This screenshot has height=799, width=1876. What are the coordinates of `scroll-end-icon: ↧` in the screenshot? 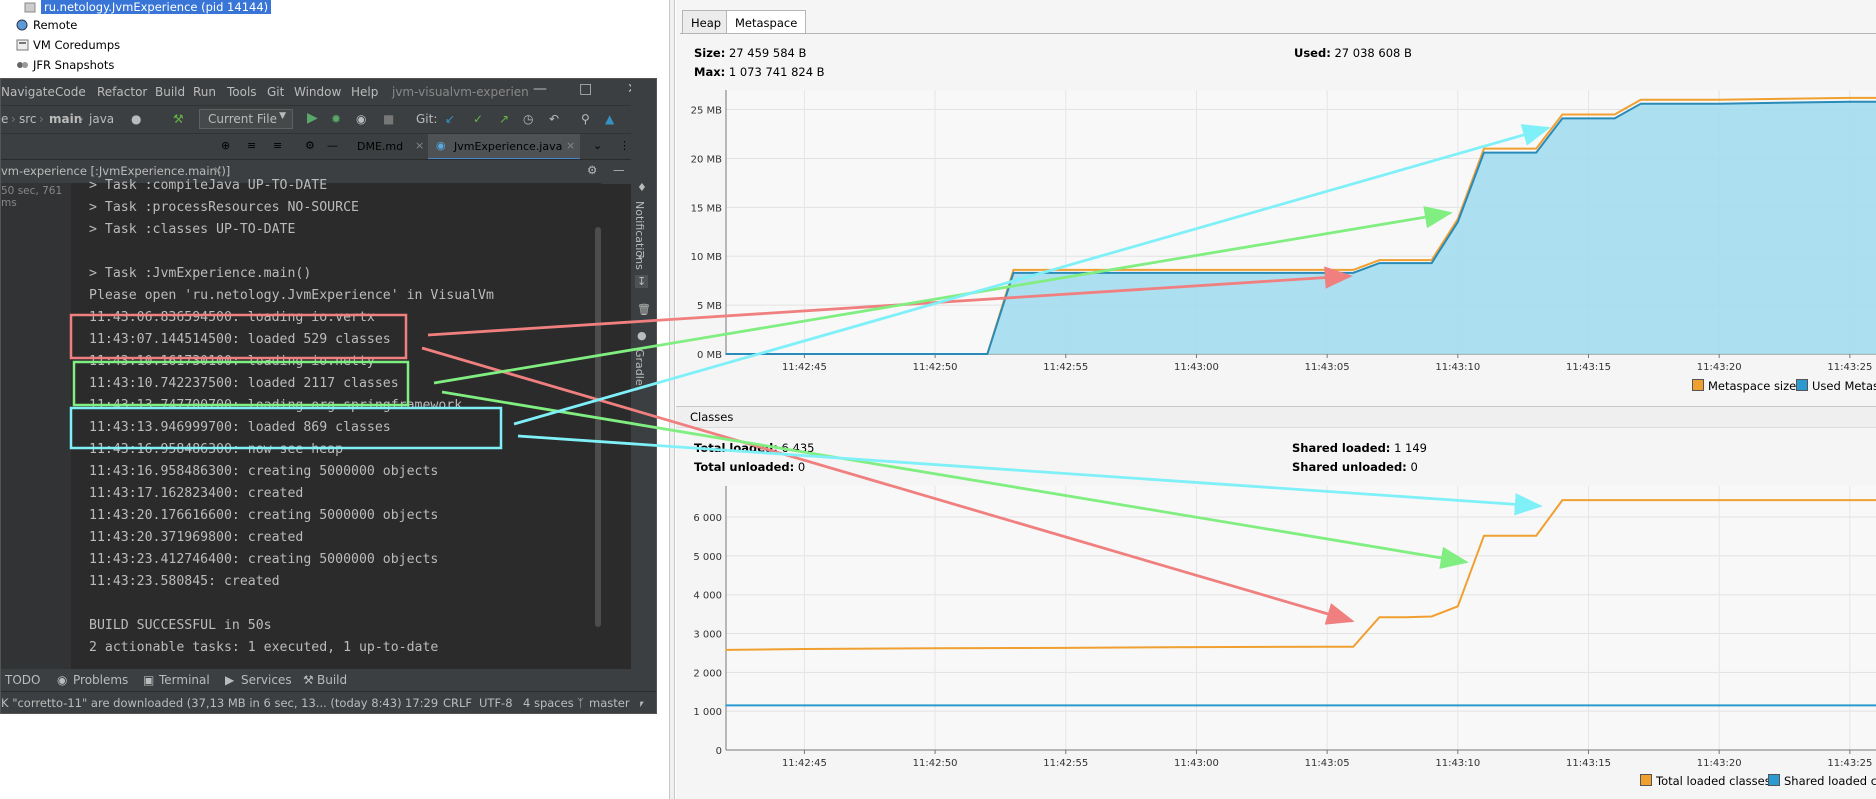 It's located at (642, 281).